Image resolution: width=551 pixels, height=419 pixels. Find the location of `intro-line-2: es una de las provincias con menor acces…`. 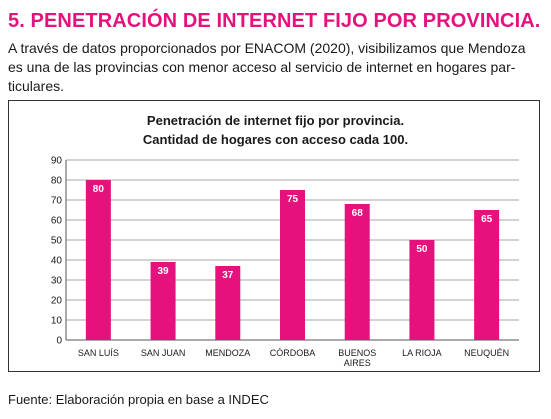

intro-line-2: es una de las provincias con menor acces… is located at coordinates (262, 67).